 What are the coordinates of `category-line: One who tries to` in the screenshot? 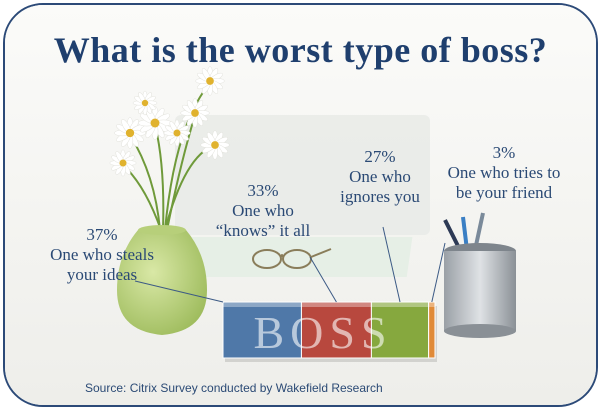 It's located at (504, 173).